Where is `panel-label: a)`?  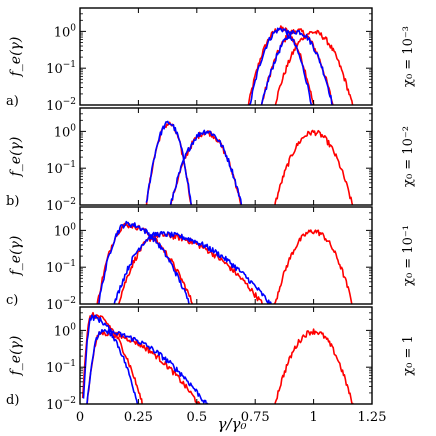
panel-label: a) is located at coordinates (12, 101).